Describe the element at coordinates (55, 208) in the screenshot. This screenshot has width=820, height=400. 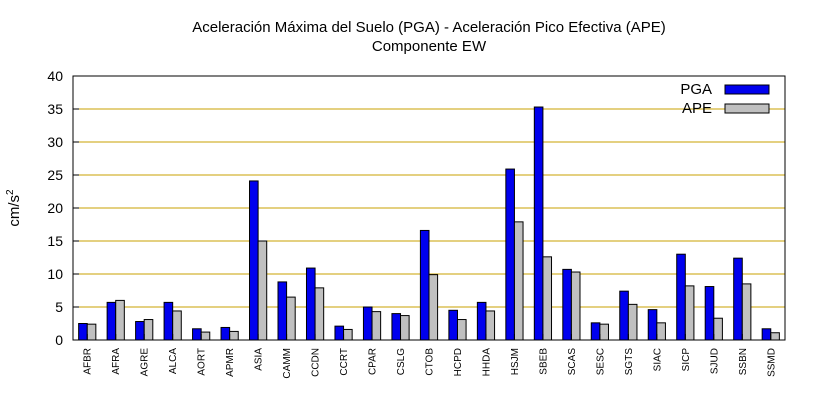
I see `y-tick-label: 20` at that location.